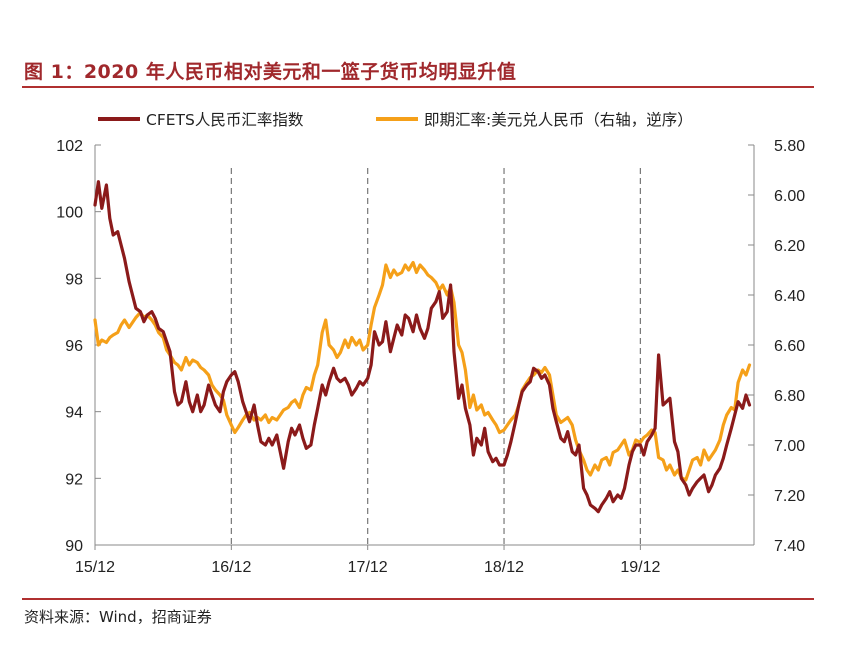 Image resolution: width=841 pixels, height=645 pixels. What do you see at coordinates (74, 279) in the screenshot?
I see `left-y-tick-label: 98` at bounding box center [74, 279].